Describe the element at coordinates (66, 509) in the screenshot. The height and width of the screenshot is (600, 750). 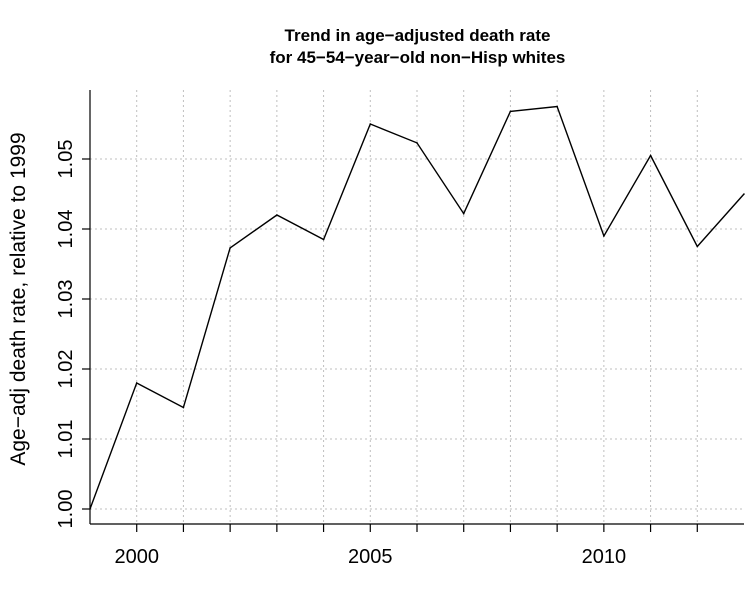
I see `y-tick-label: 1.00` at that location.